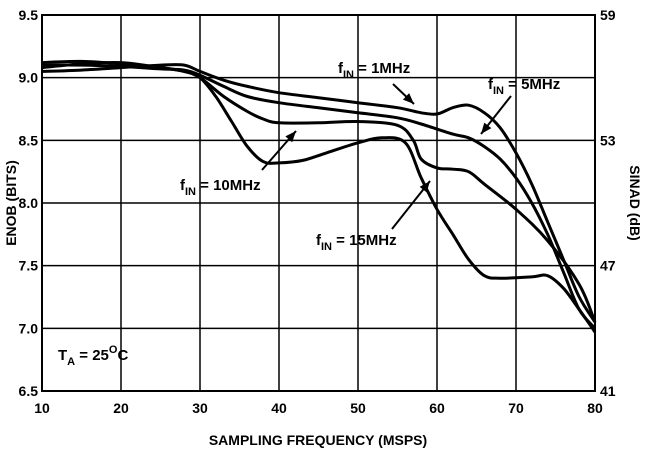 The width and height of the screenshot is (645, 451). I want to click on x-tick-label: 80, so click(595, 408).